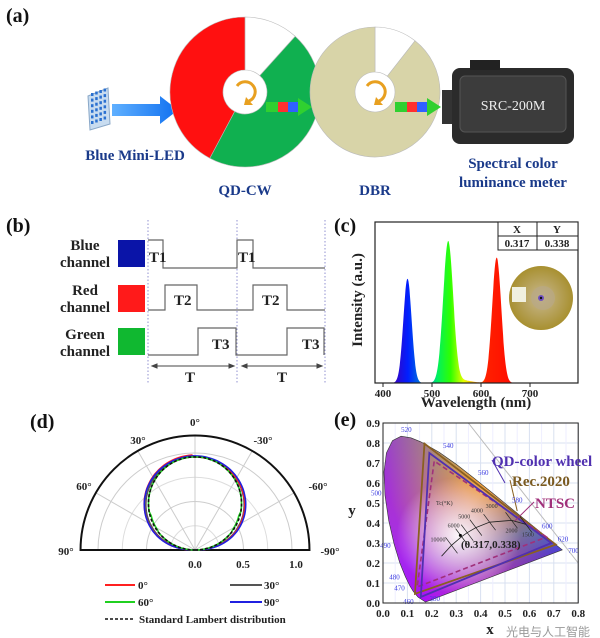 The width and height of the screenshot is (600, 638). I want to click on table-header: Y, so click(557, 230).